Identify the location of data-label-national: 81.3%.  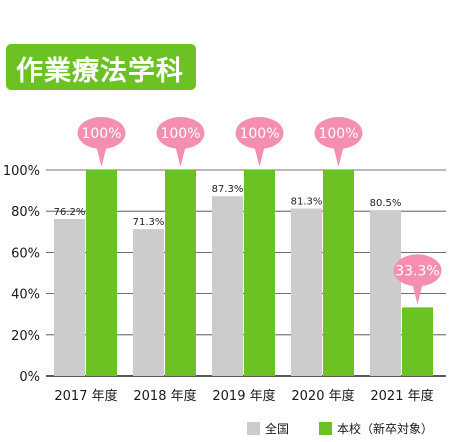
(307, 202).